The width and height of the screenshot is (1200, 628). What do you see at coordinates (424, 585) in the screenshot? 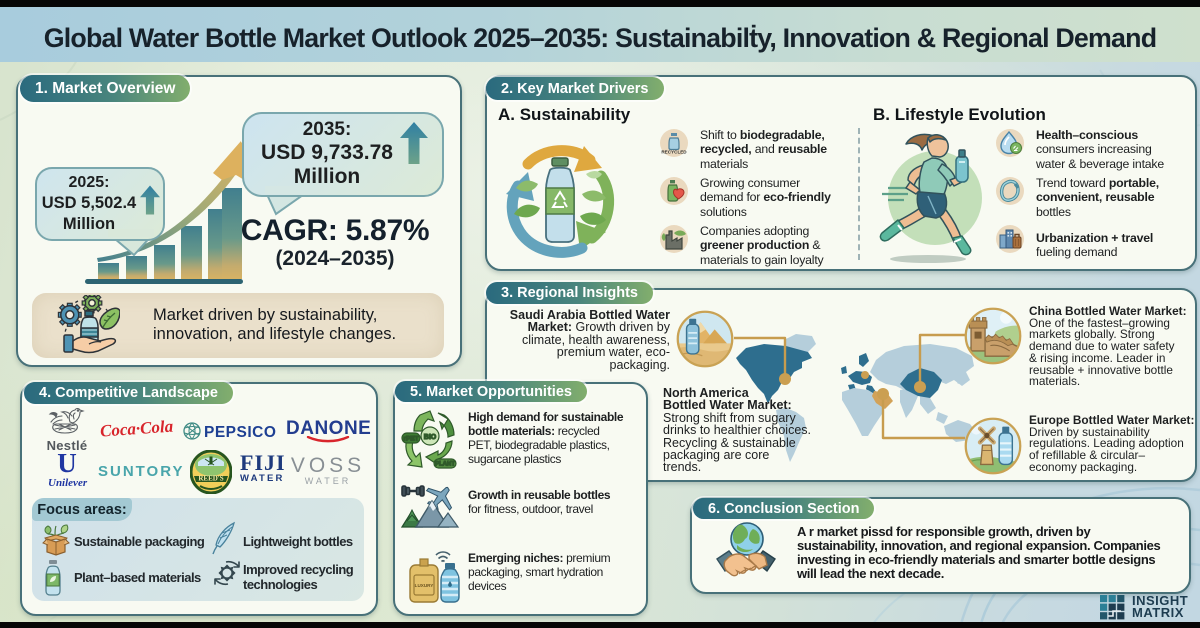
I see `svg-text: LUXURY` at bounding box center [424, 585].